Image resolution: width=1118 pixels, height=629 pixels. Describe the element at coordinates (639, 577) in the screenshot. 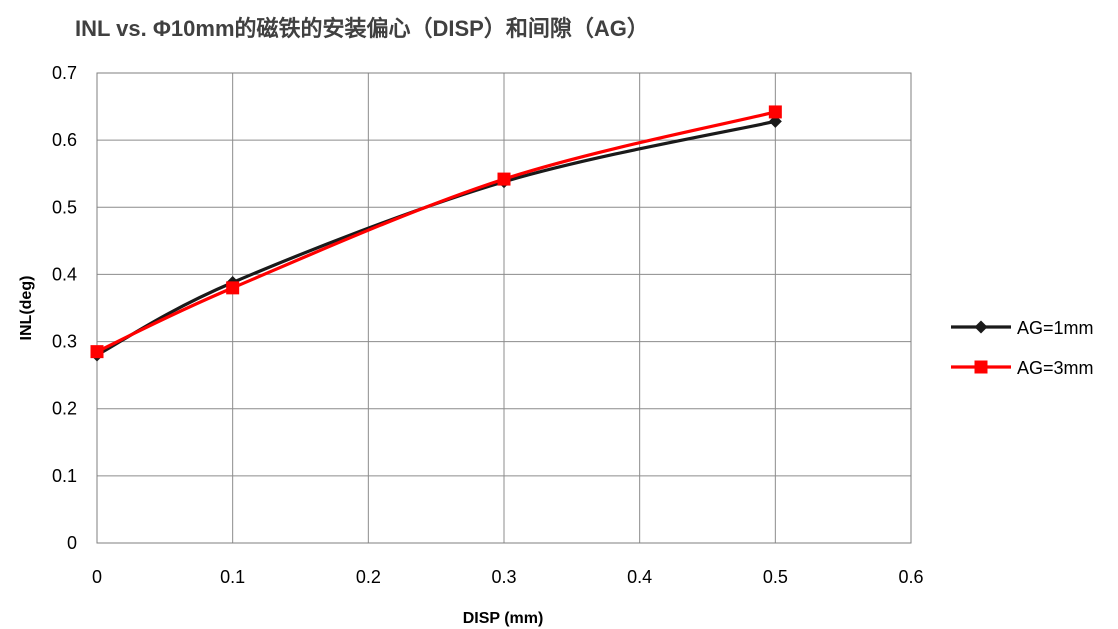

I see `x-tick-label: 0.4` at that location.